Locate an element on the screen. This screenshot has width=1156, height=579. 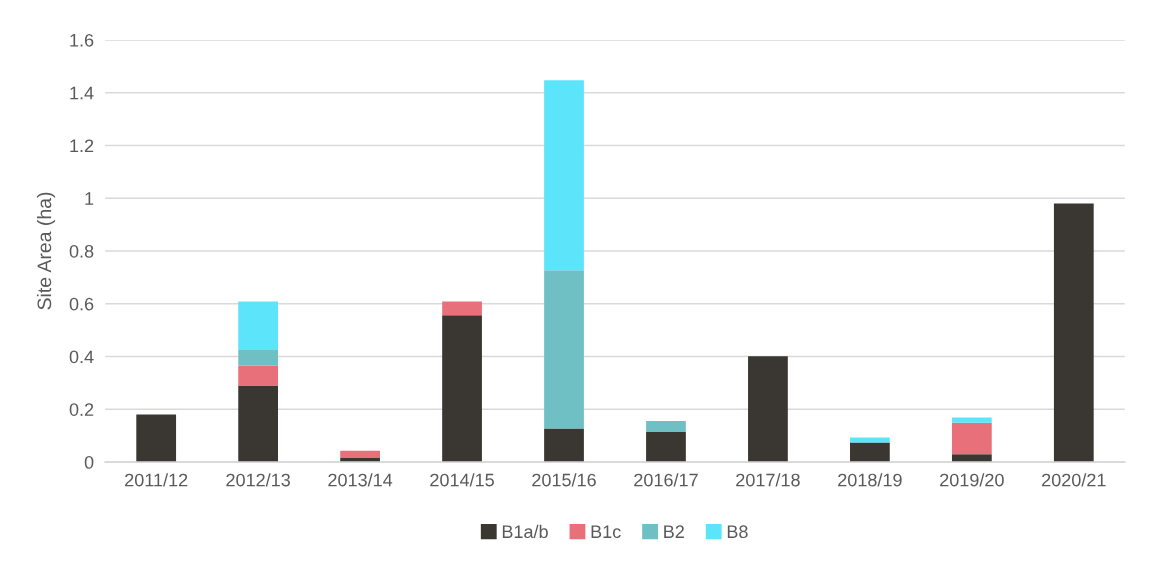
y-axis-title: Site Area (ha) is located at coordinates (46, 251).